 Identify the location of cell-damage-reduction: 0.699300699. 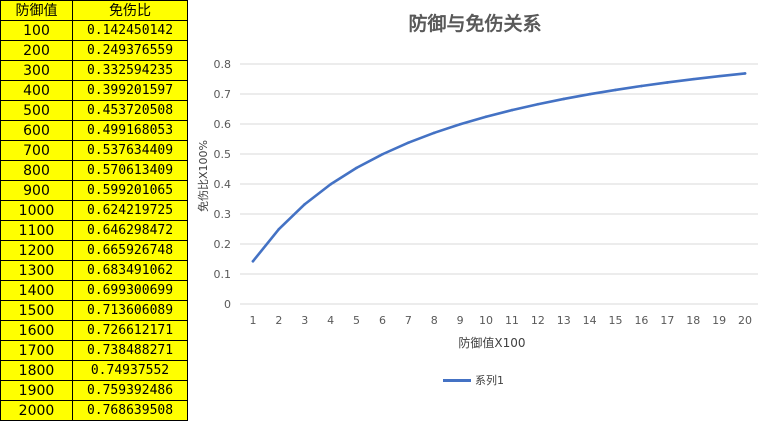
(130, 290).